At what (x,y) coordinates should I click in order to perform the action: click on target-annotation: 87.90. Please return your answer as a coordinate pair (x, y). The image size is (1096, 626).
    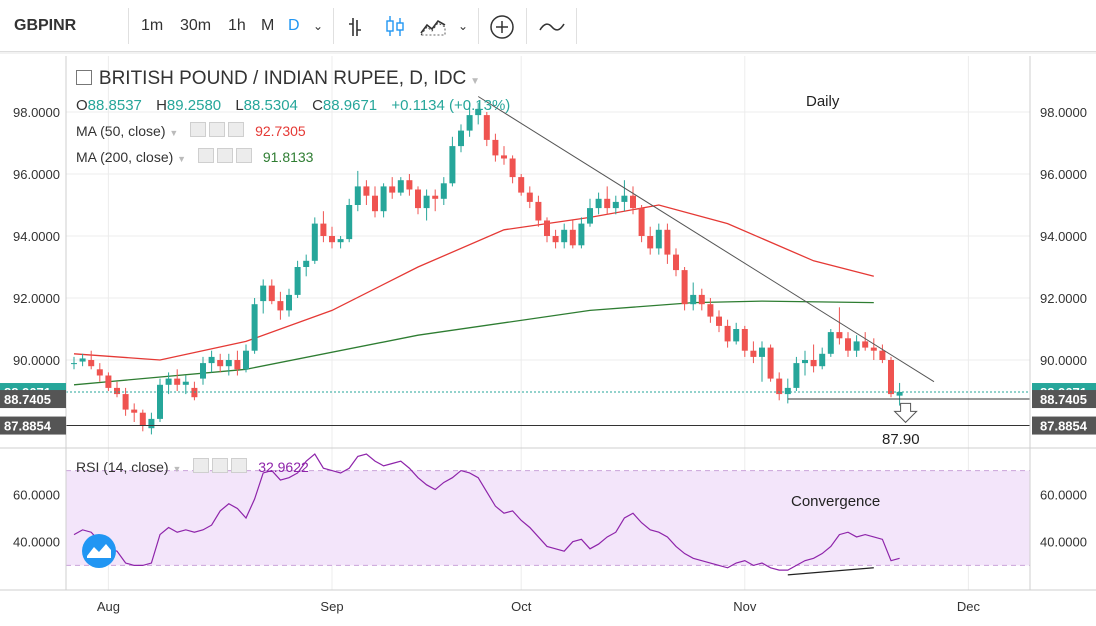
    Looking at the image, I should click on (901, 439).